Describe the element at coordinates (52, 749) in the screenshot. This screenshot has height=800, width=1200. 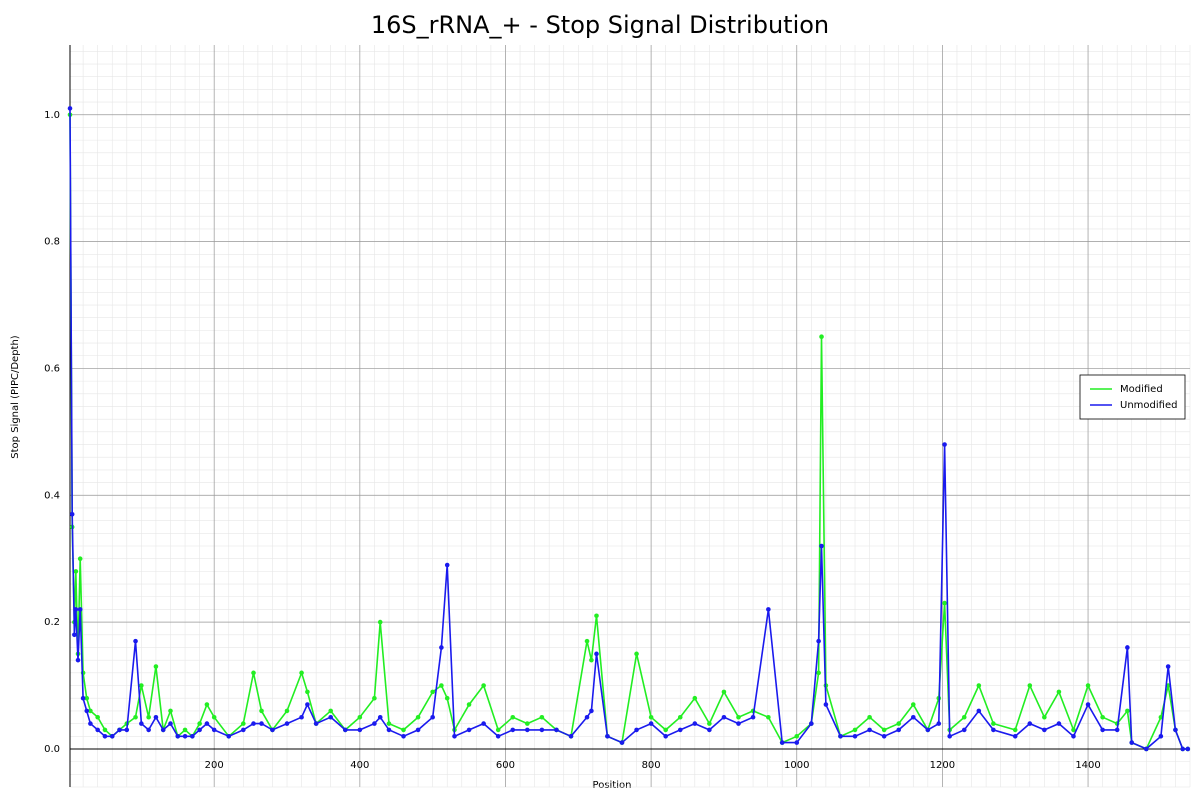
I see `y-tick-label: 0.0` at that location.